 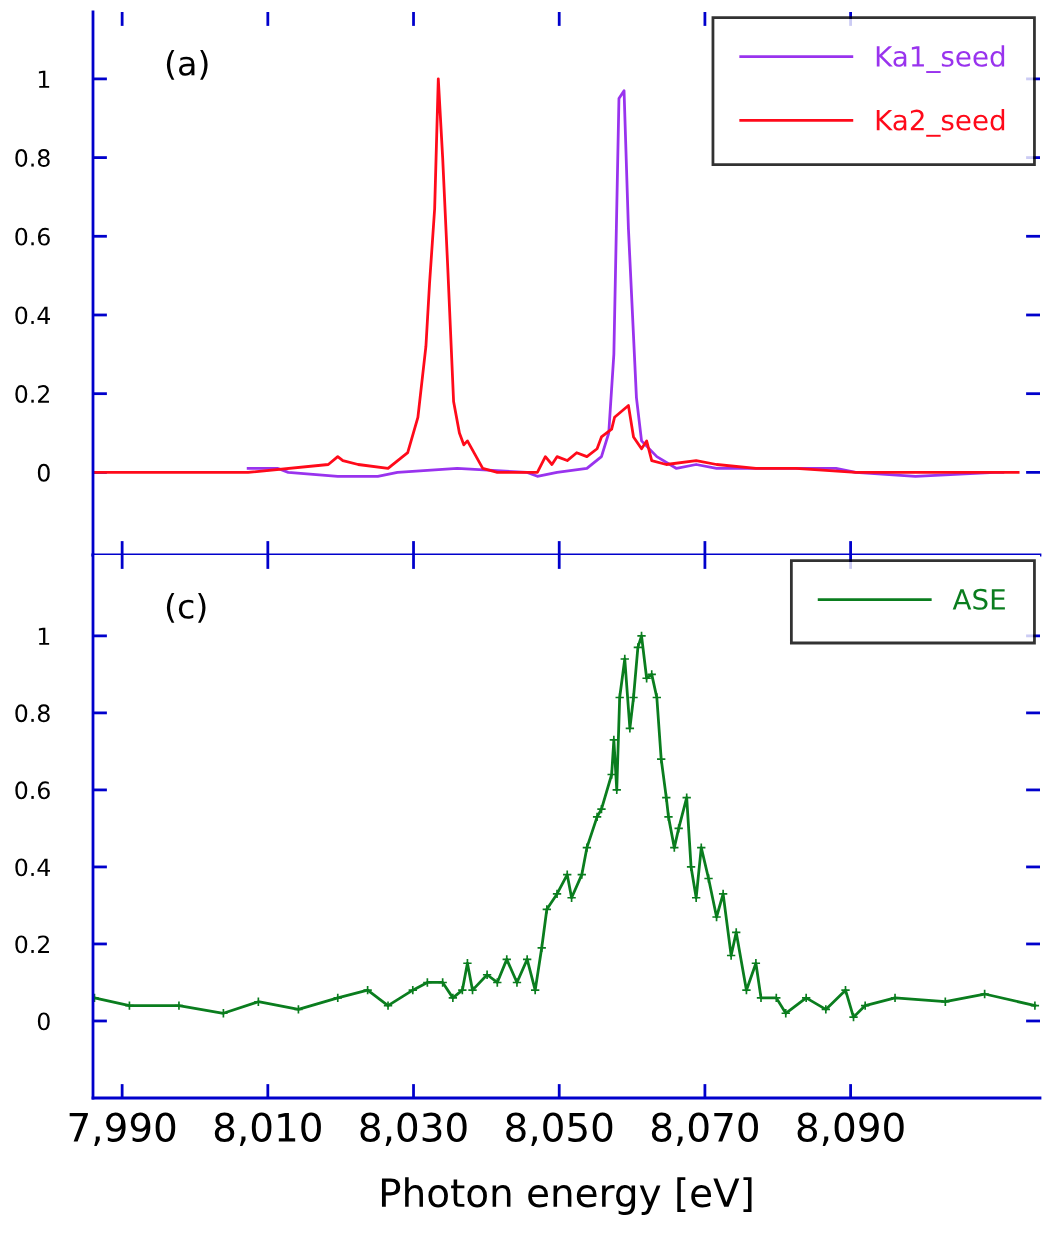 What do you see at coordinates (187, 65) in the screenshot?
I see `annotation: (a)` at bounding box center [187, 65].